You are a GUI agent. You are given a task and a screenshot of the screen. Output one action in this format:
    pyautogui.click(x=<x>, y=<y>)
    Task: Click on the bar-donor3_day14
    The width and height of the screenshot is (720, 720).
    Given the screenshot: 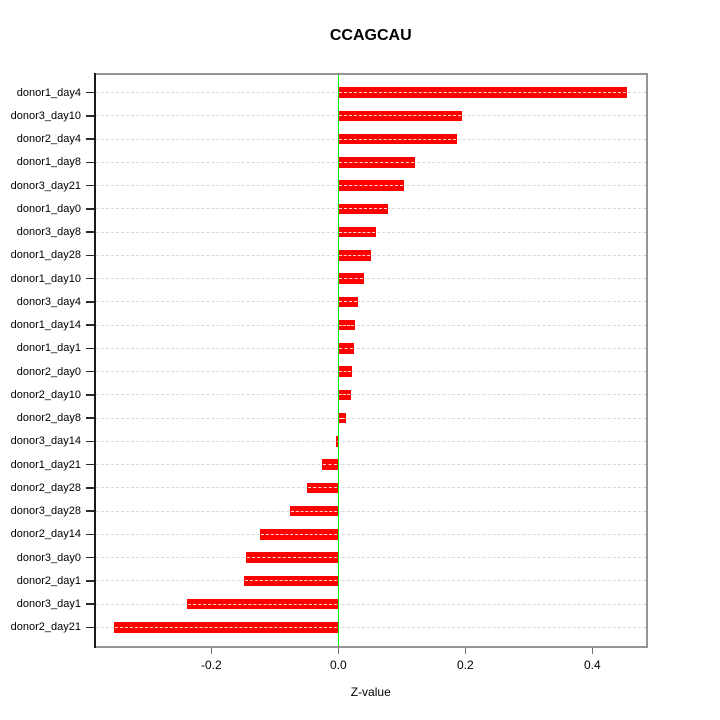 What is the action you would take?
    pyautogui.click(x=337, y=441)
    